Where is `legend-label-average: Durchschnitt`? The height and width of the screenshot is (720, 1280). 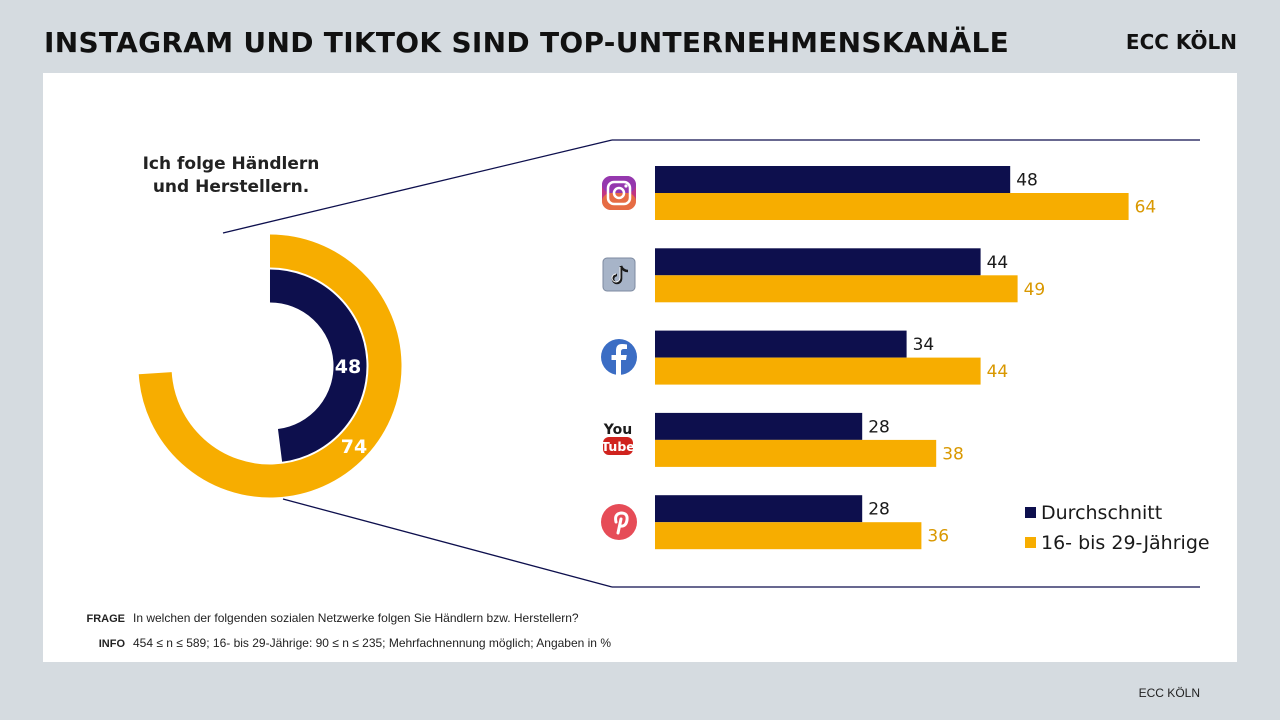 legend-label-average: Durchschnitt is located at coordinates (1101, 513).